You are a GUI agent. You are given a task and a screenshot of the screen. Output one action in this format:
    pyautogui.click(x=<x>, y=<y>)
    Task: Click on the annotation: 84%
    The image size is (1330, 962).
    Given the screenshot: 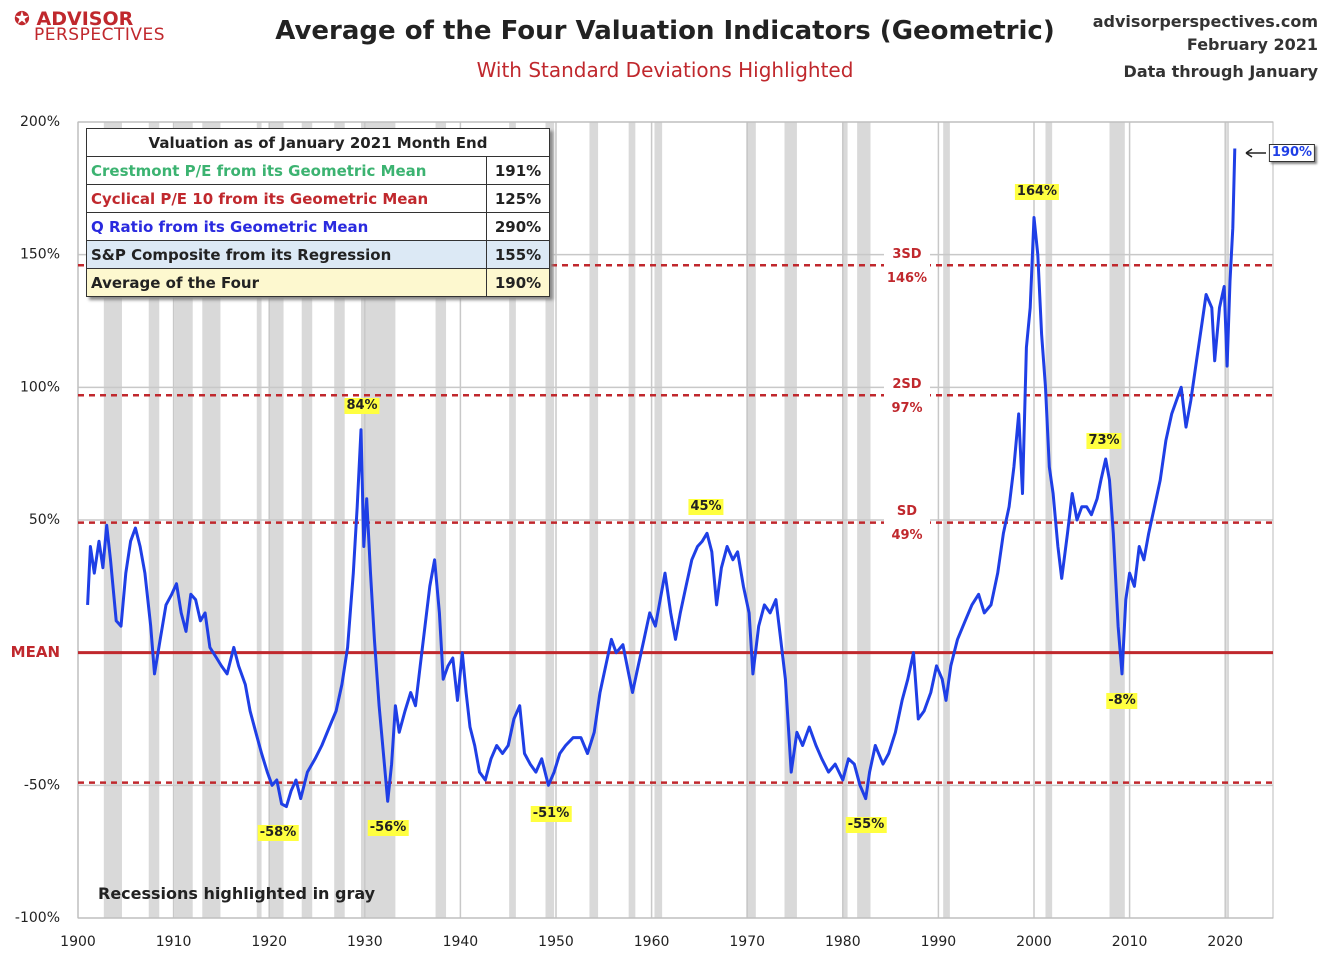 What is the action you would take?
    pyautogui.click(x=362, y=406)
    